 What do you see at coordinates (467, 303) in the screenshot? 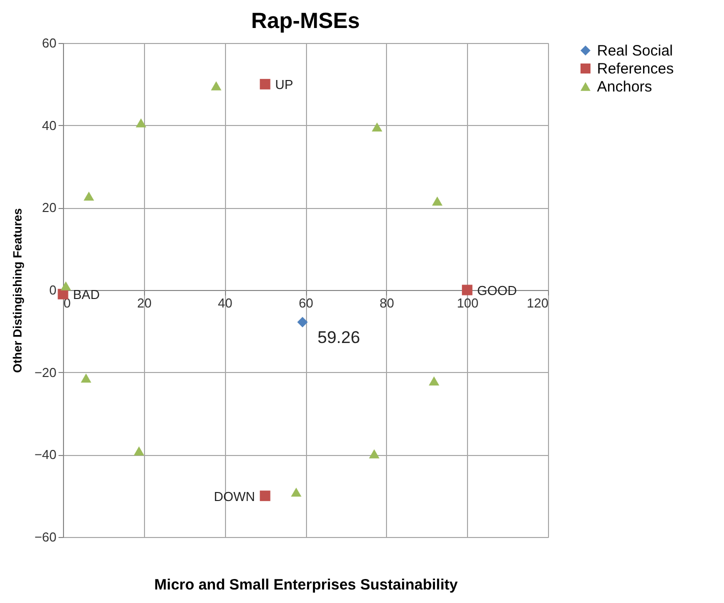
I see `x-tick-label: 100` at bounding box center [467, 303].